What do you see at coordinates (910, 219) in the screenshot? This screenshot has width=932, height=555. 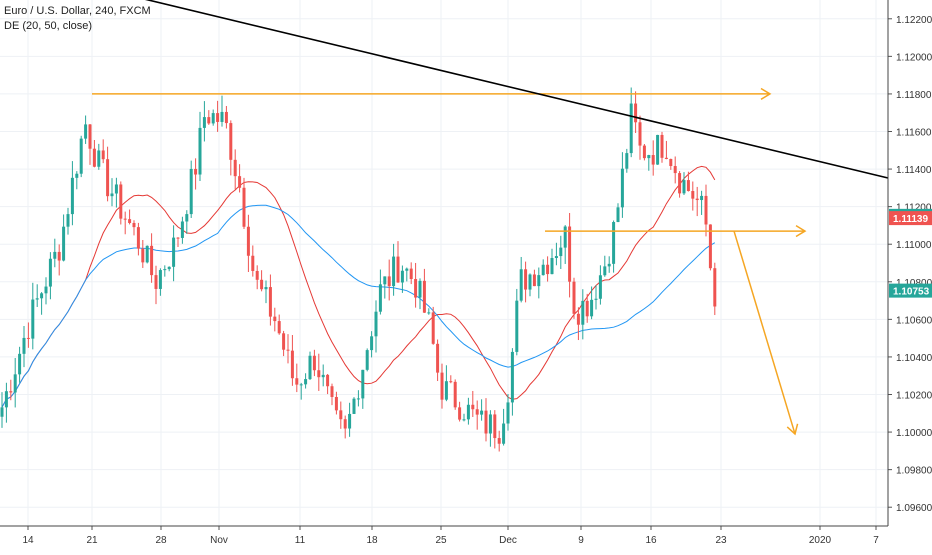 I see `price-label: 1.11139` at bounding box center [910, 219].